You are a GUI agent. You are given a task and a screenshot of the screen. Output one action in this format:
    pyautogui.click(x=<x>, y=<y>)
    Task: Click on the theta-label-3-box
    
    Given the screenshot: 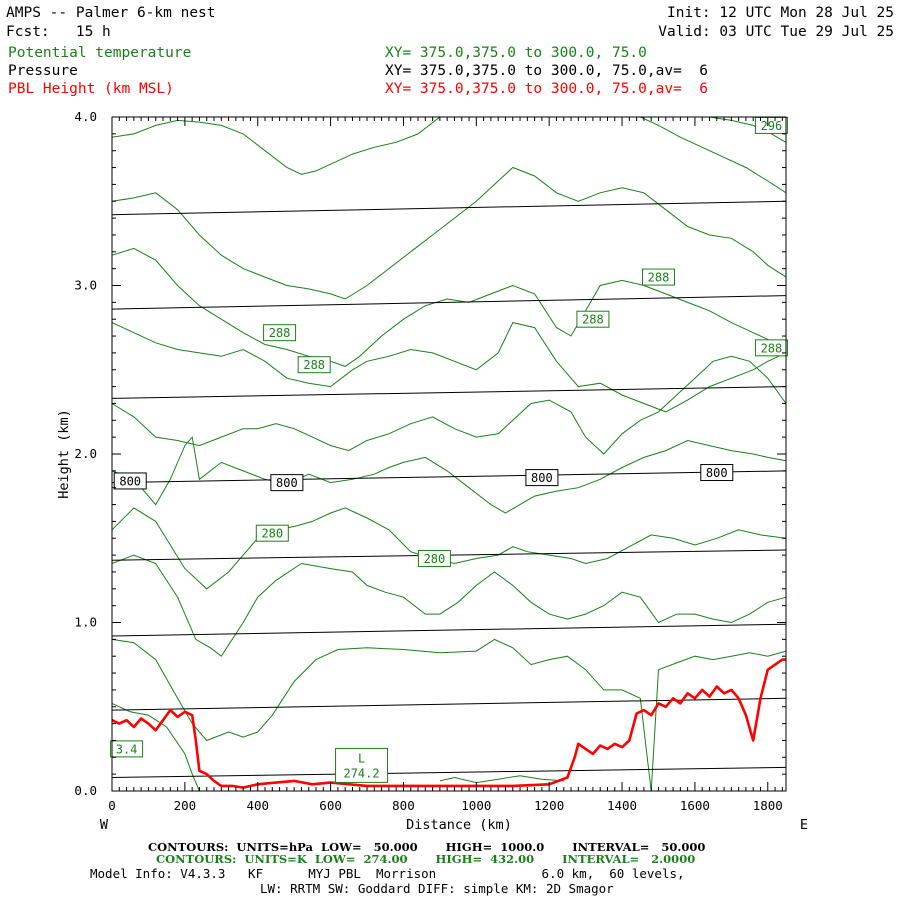 What is the action you would take?
    pyautogui.click(x=771, y=348)
    